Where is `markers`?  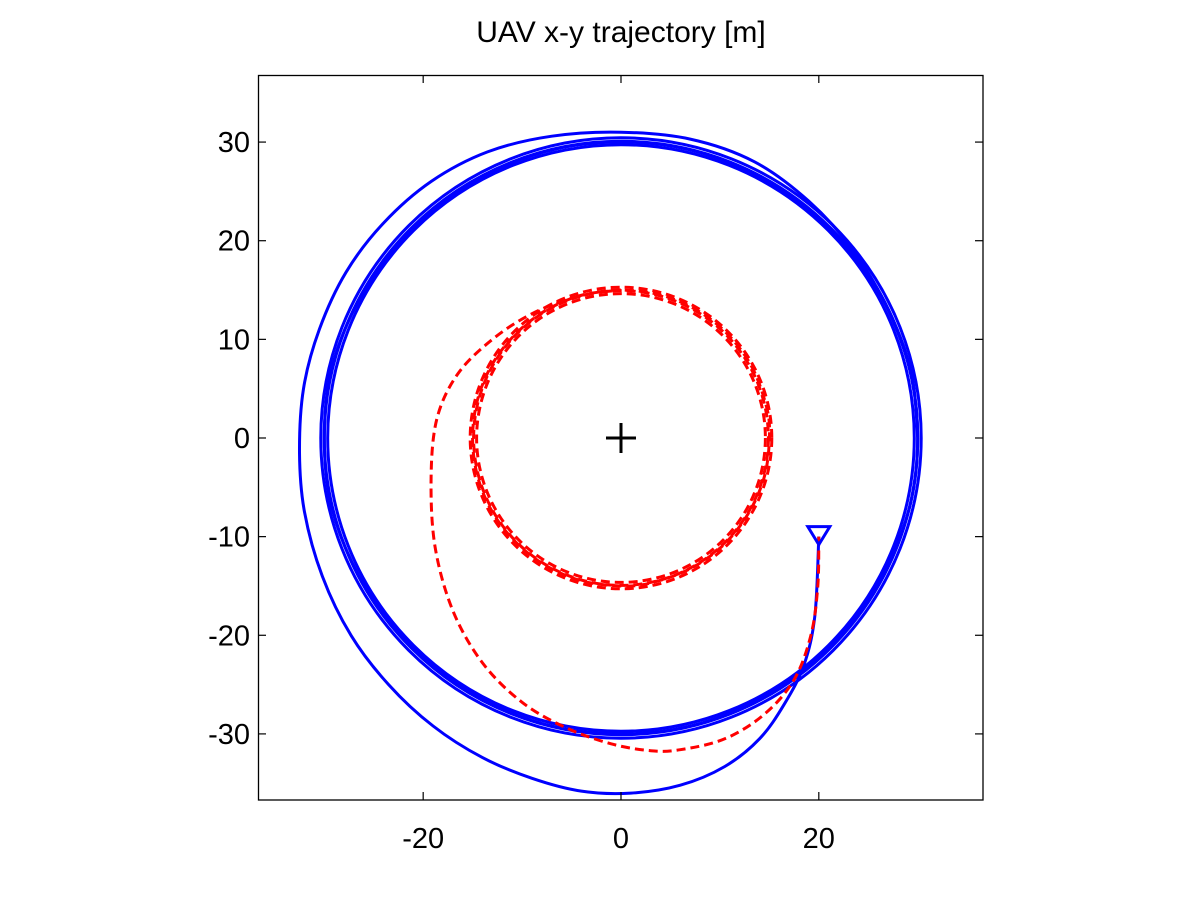 markers is located at coordinates (719, 485).